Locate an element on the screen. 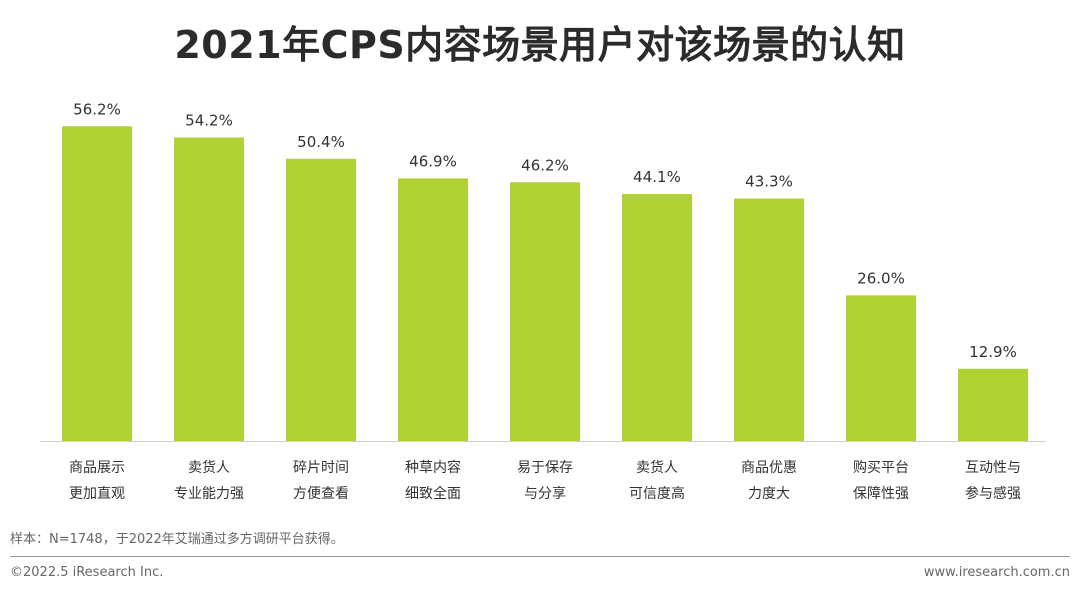 The image size is (1080, 602). copyright-text: ©2022.5 iResearch Inc. is located at coordinates (87, 572).